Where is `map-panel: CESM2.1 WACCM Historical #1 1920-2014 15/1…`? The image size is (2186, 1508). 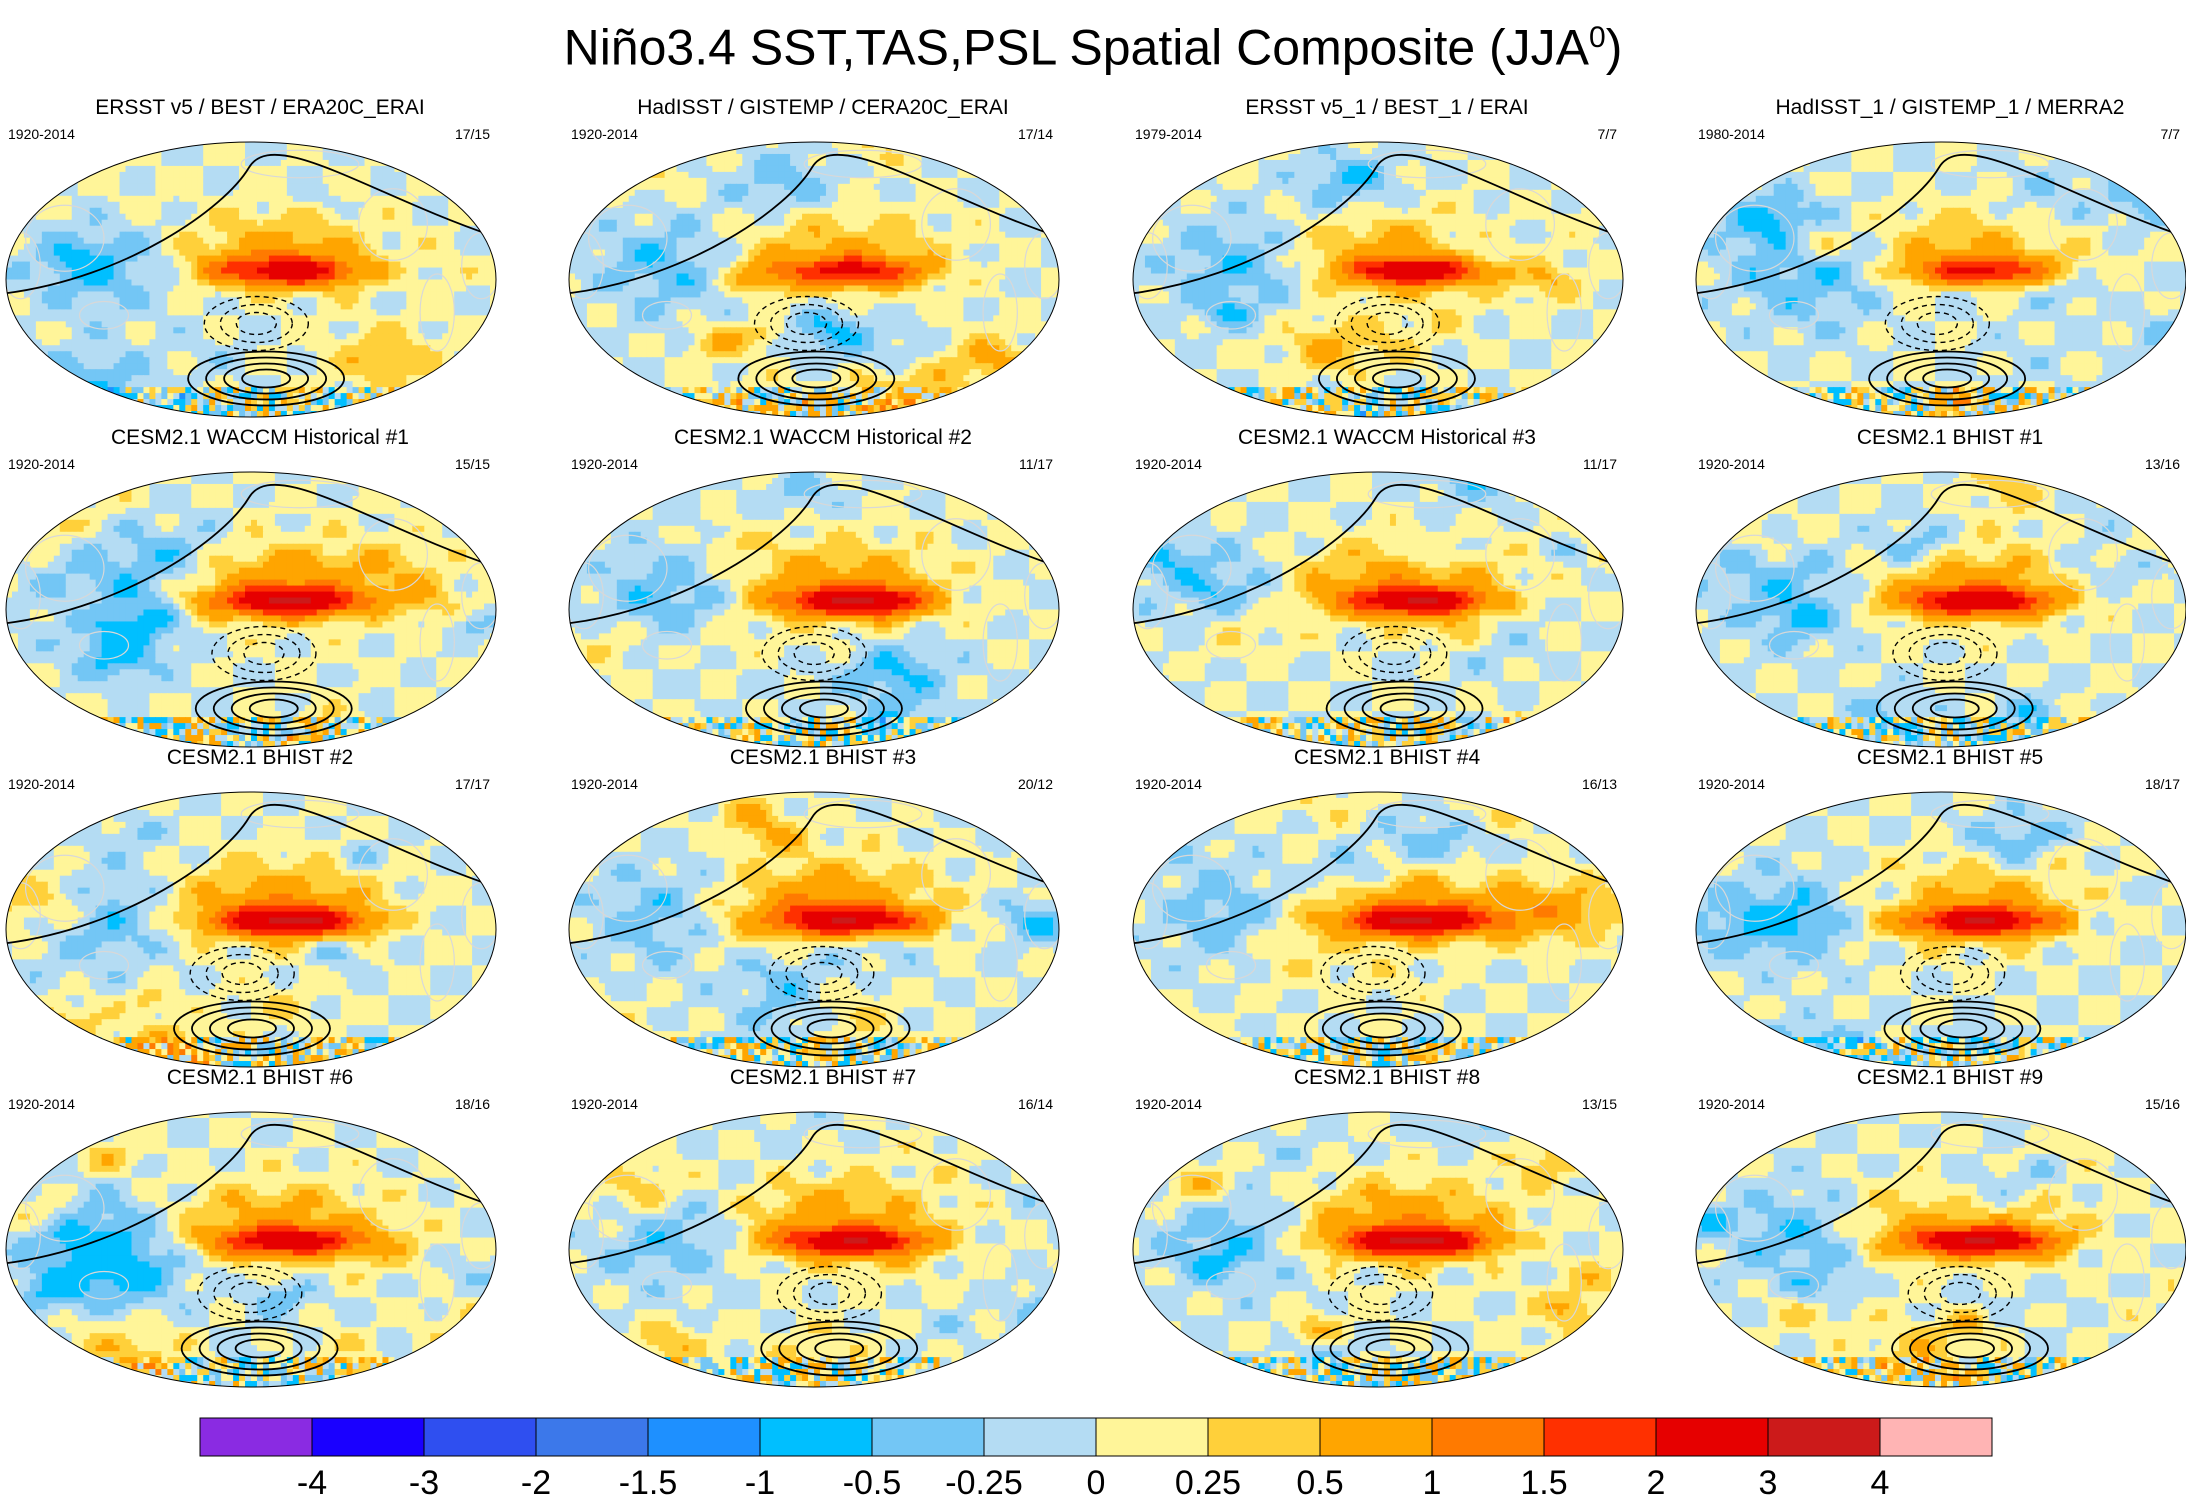 map-panel: CESM2.1 WACCM Historical #1 1920-2014 15/1… is located at coordinates (260, 591).